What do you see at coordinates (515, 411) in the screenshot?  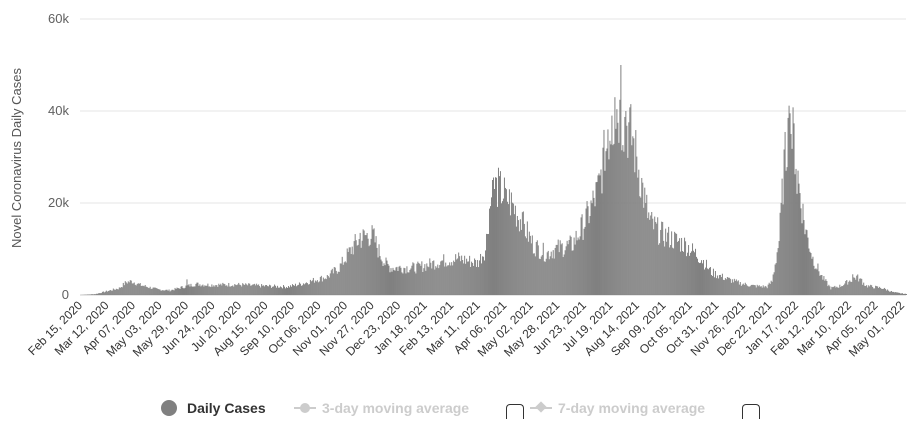 I see `legend-toggle-box-3-day` at bounding box center [515, 411].